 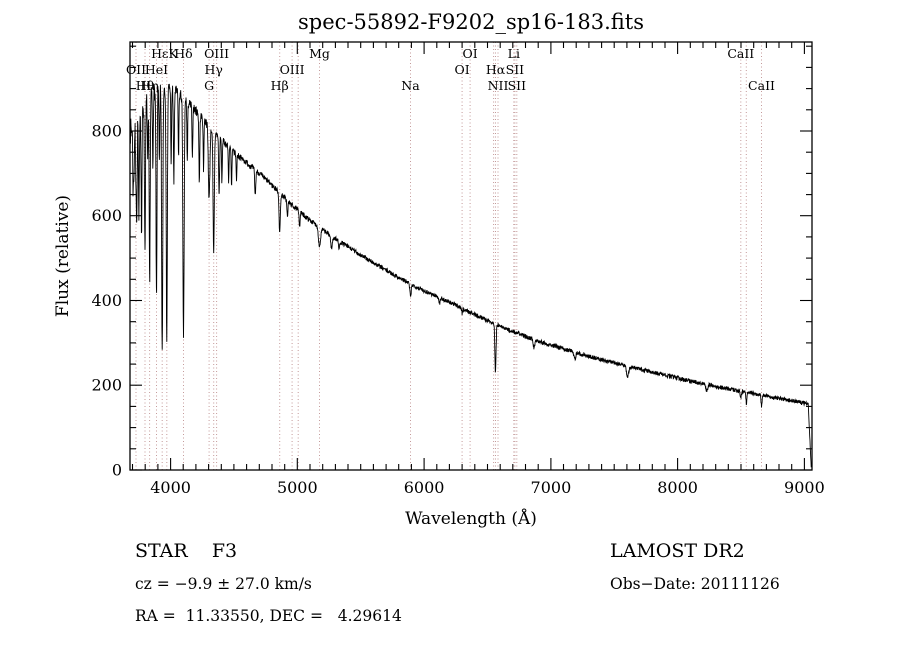 What do you see at coordinates (471, 22) in the screenshot?
I see `page-title: spec-55892-F9202_sp16-183.fits` at bounding box center [471, 22].